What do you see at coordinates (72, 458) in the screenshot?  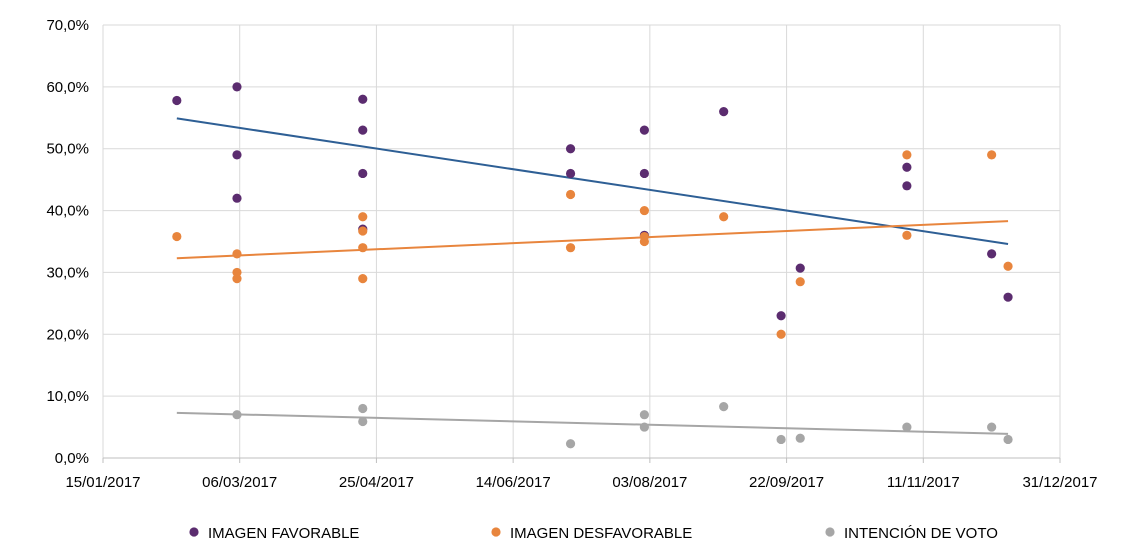 I see `y-tick-label: 0,0%` at bounding box center [72, 458].